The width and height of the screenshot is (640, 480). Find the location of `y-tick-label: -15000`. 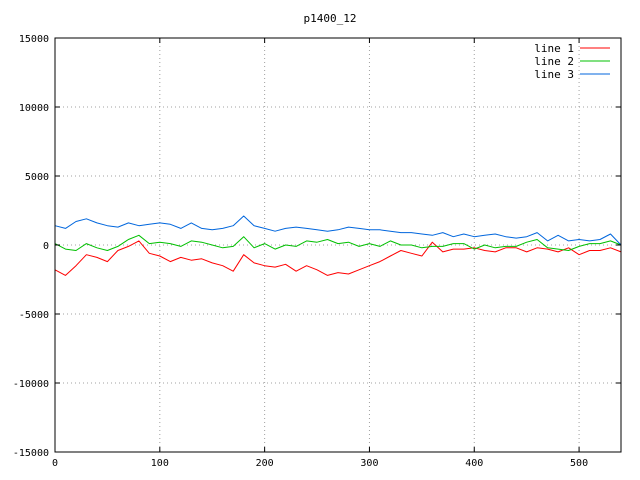

y-tick-label: -15000 is located at coordinates (31, 453).